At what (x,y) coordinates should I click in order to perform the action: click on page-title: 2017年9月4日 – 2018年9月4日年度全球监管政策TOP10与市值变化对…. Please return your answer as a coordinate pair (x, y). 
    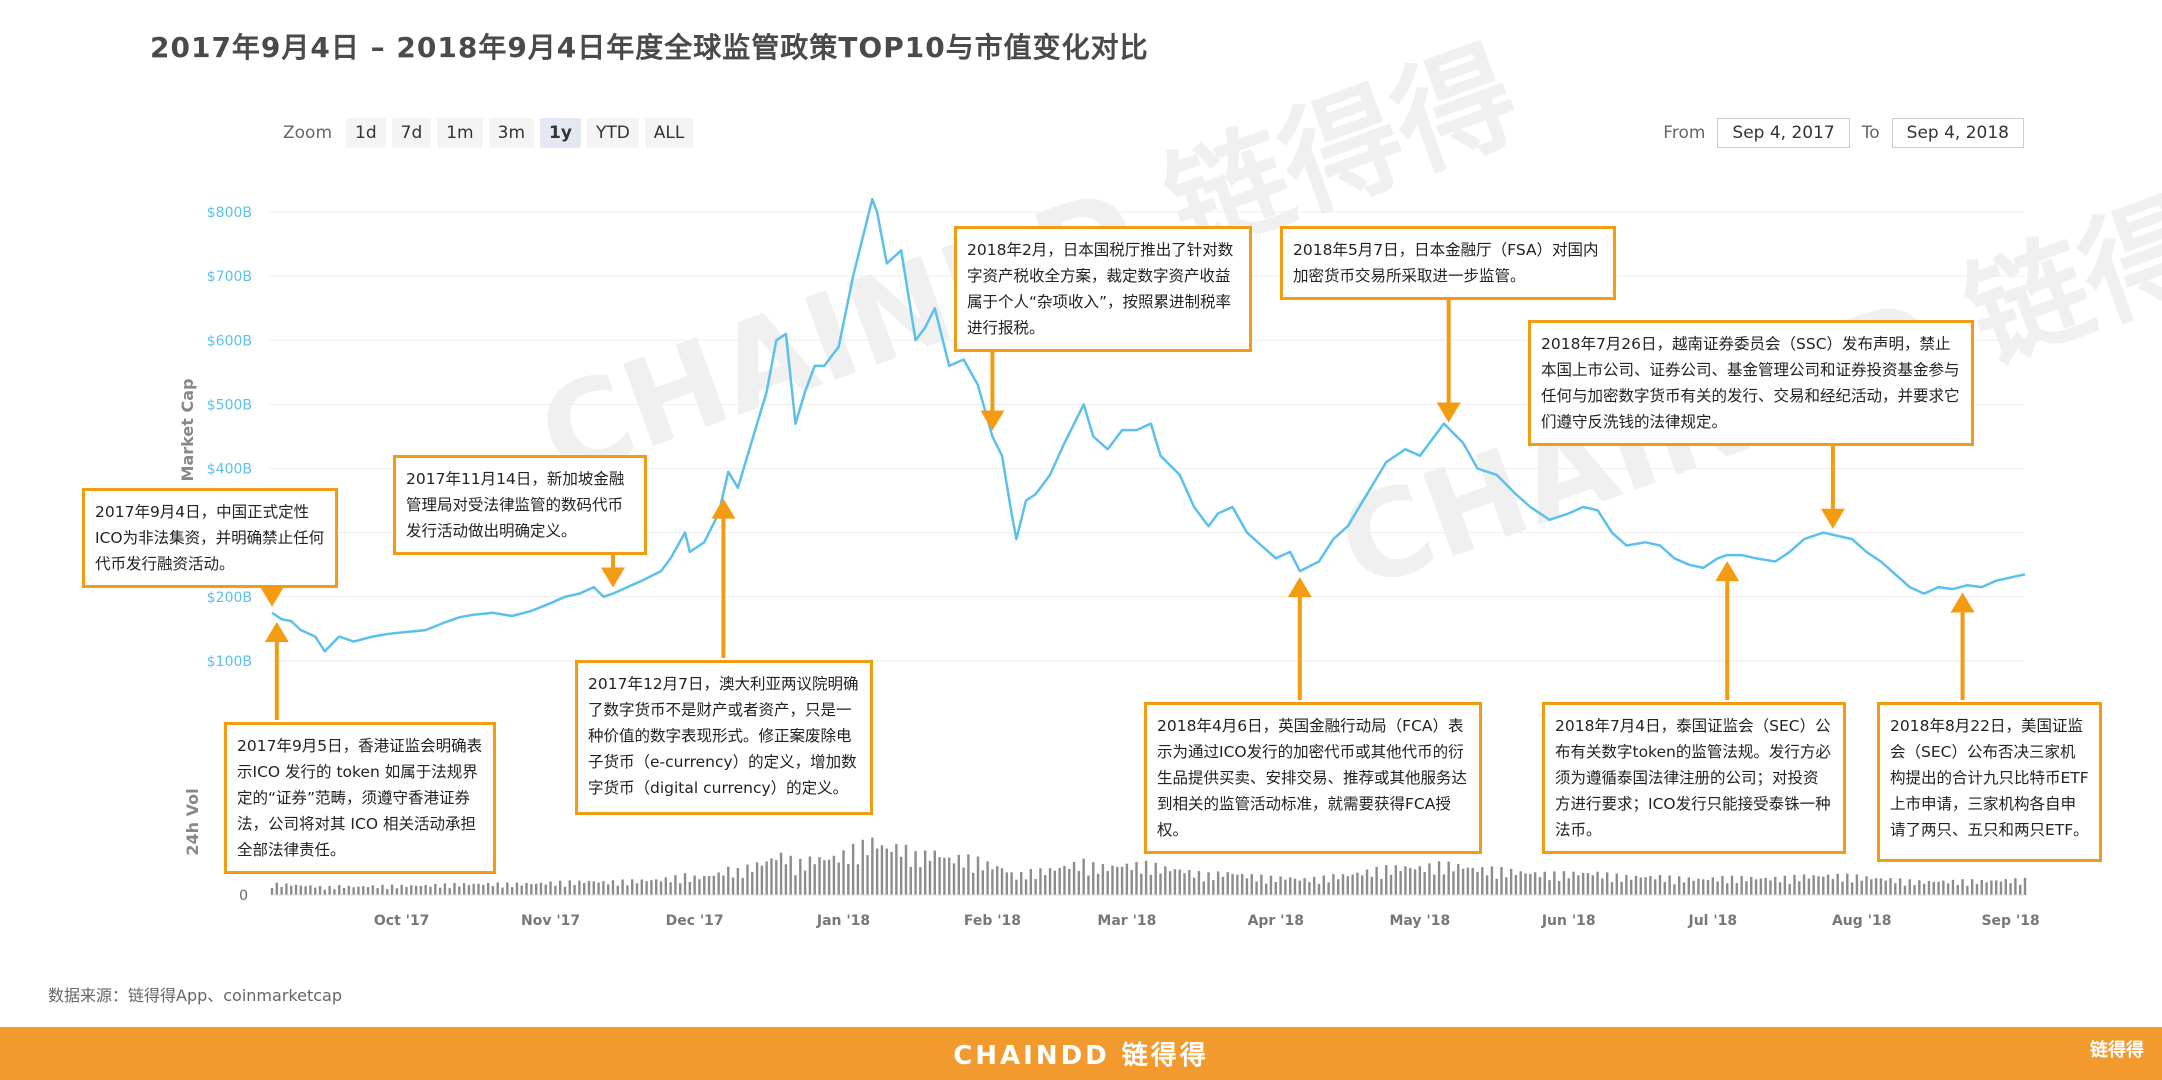
    Looking at the image, I should click on (649, 47).